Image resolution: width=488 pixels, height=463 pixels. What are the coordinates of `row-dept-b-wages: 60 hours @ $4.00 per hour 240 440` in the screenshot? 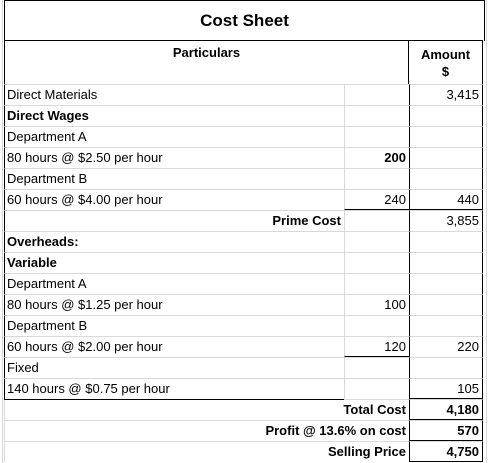 It's located at (243, 199).